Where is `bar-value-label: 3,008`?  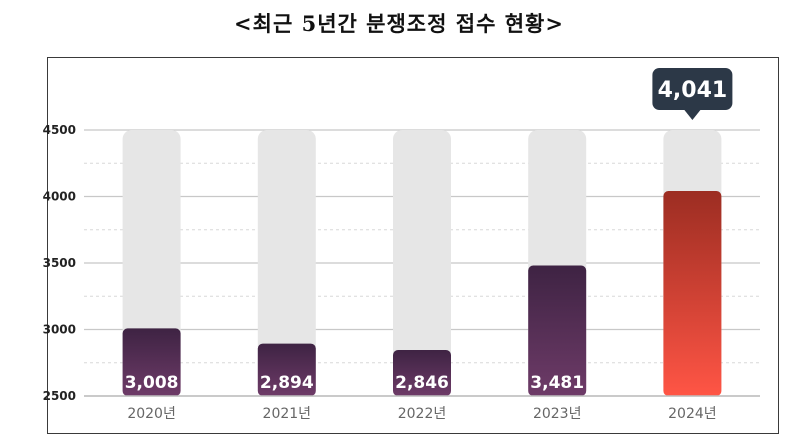 bar-value-label: 3,008 is located at coordinates (152, 383).